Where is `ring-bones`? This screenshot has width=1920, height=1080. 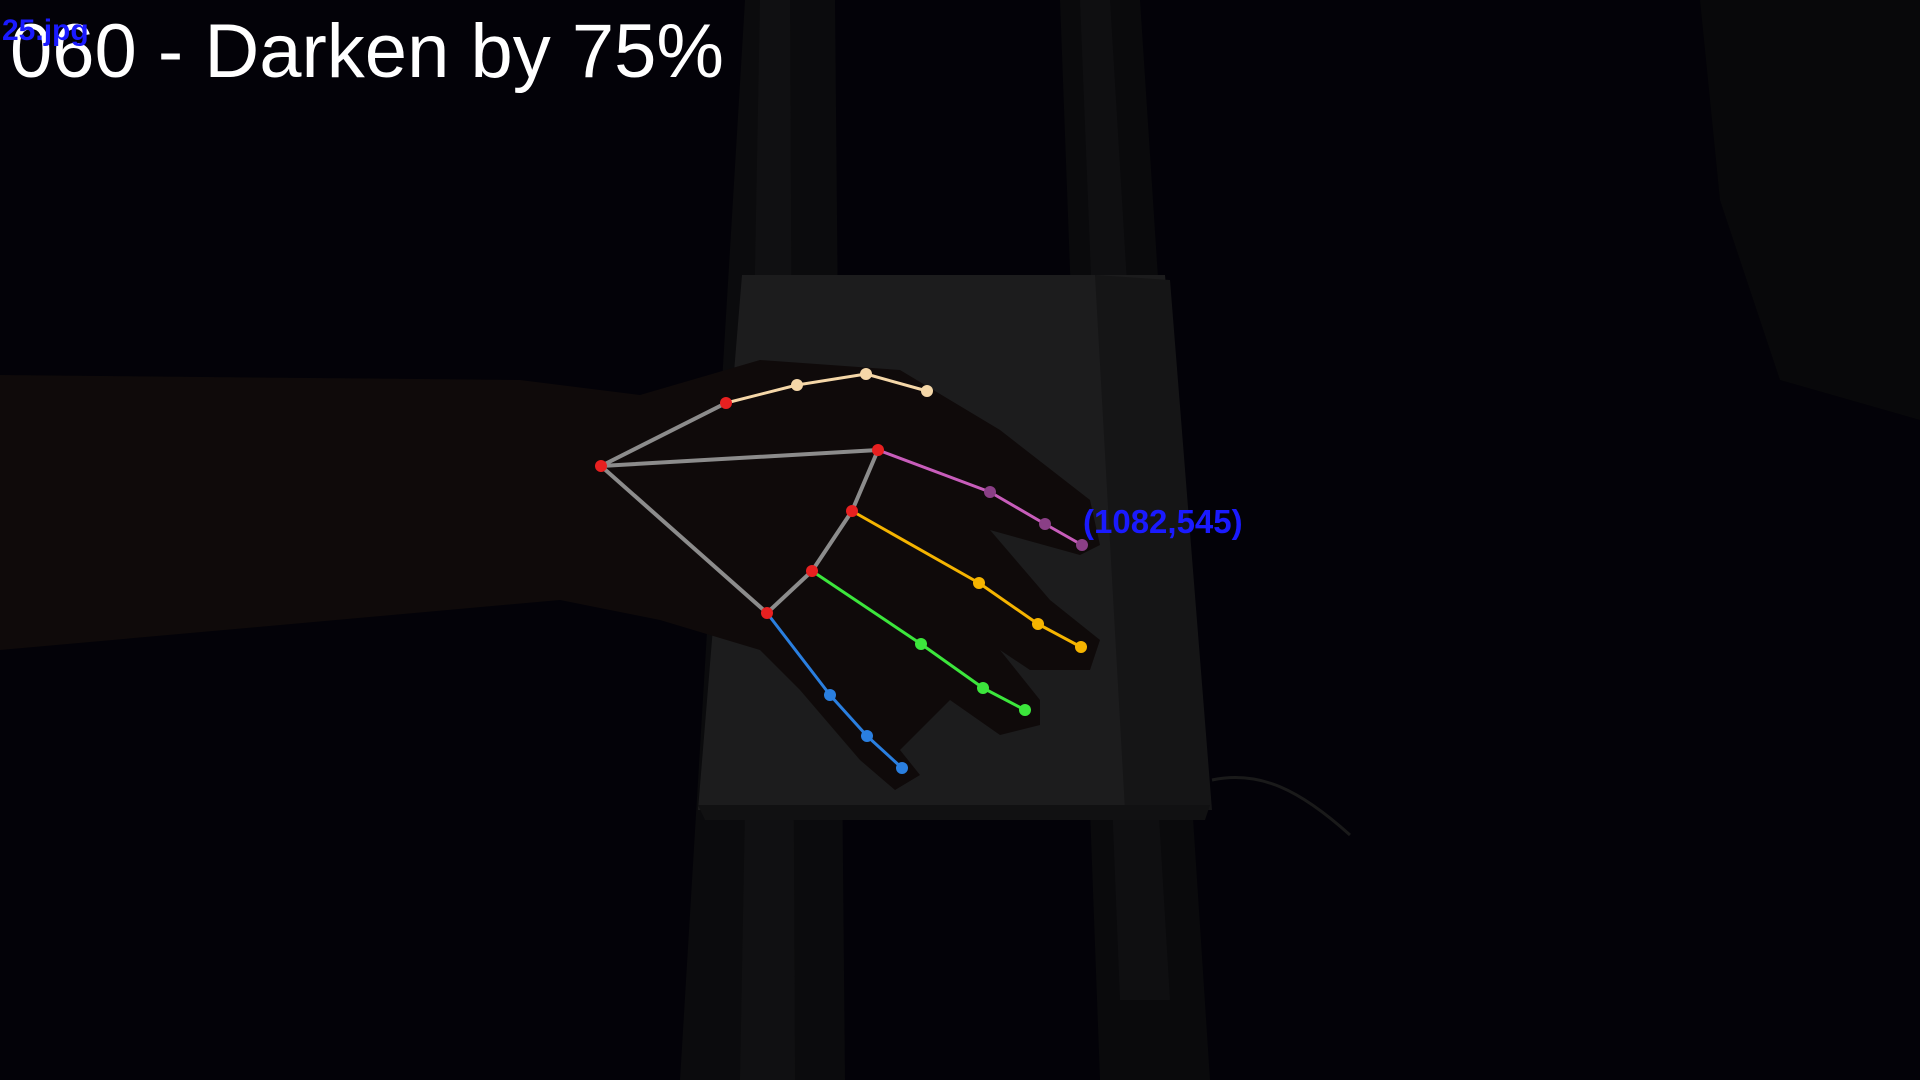
ring-bones is located at coordinates (918, 640).